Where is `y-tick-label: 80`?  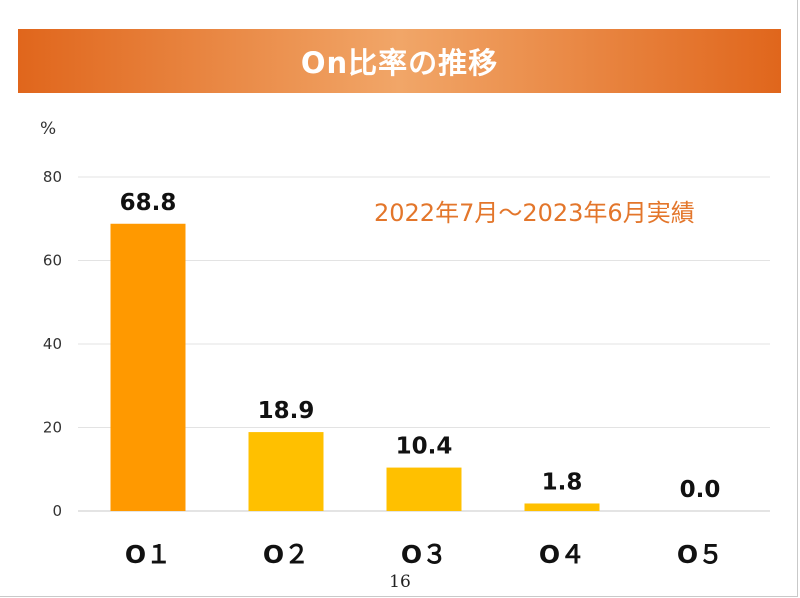
y-tick-label: 80 is located at coordinates (52, 177).